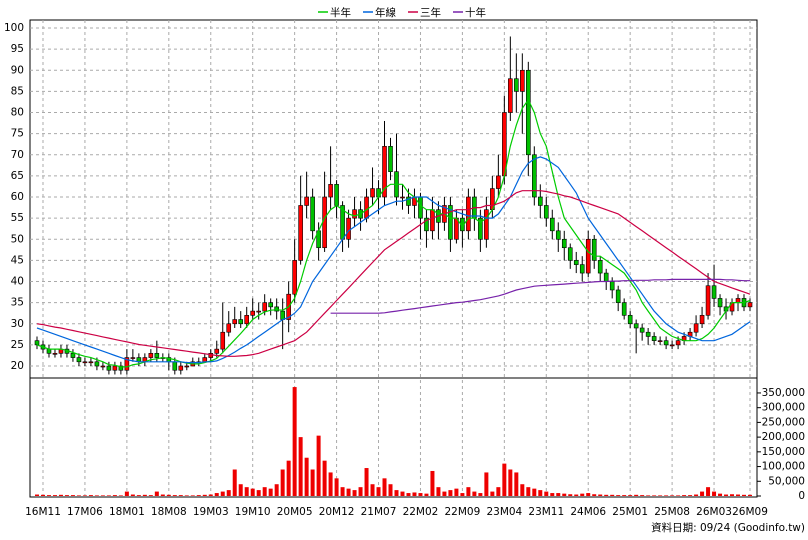  Describe the element at coordinates (379, 512) in the screenshot. I see `x-tick-label: 21M07` at that location.